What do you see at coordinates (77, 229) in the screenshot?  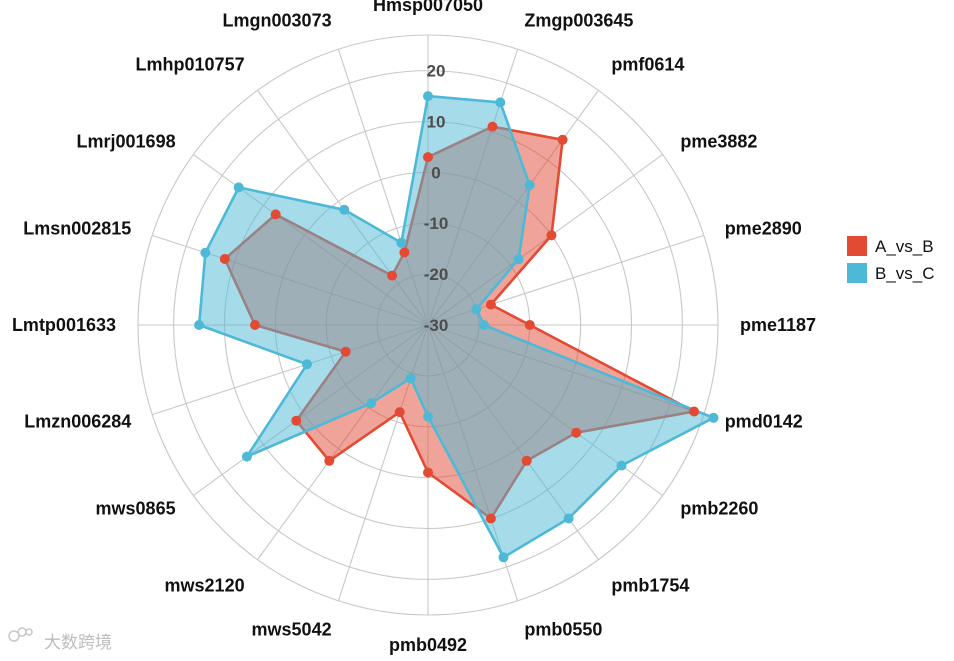 I see `category-label: Lmsn002815` at bounding box center [77, 229].